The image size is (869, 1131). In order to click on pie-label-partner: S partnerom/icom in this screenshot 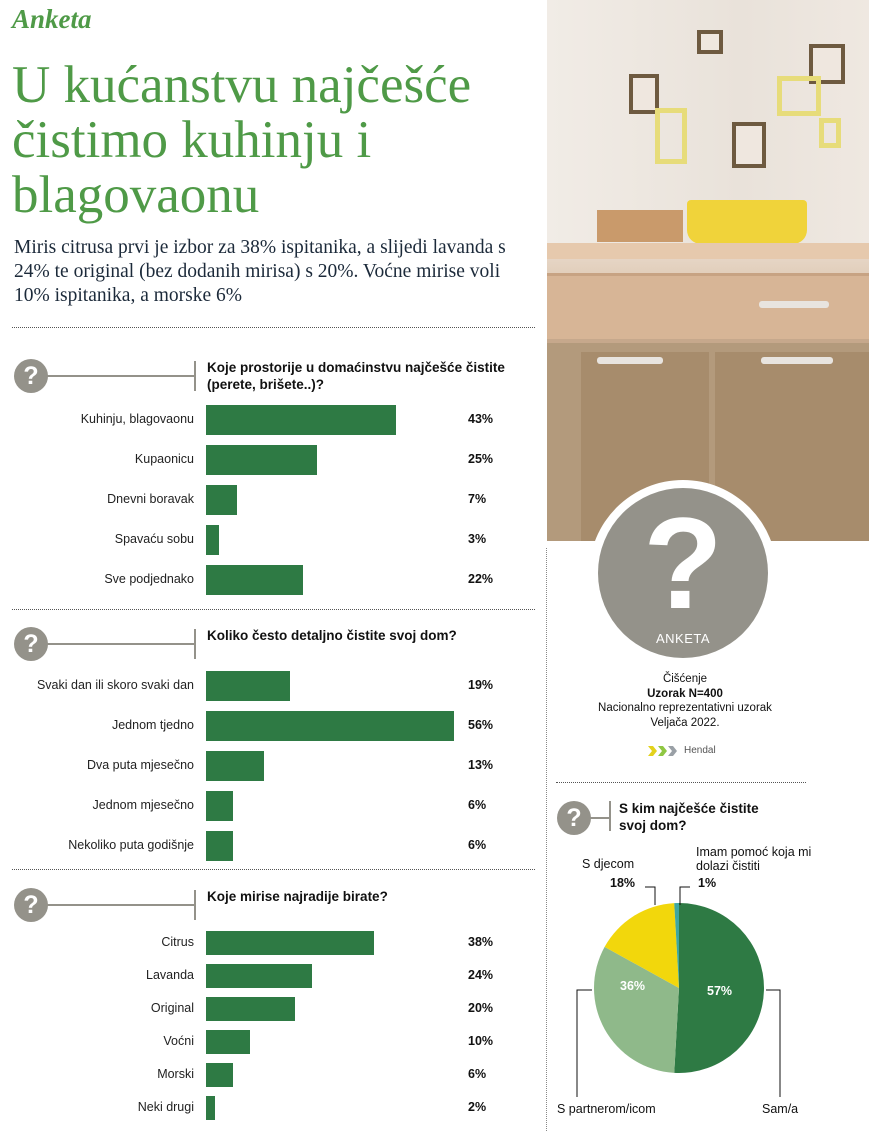, I will do `click(606, 1109)`.